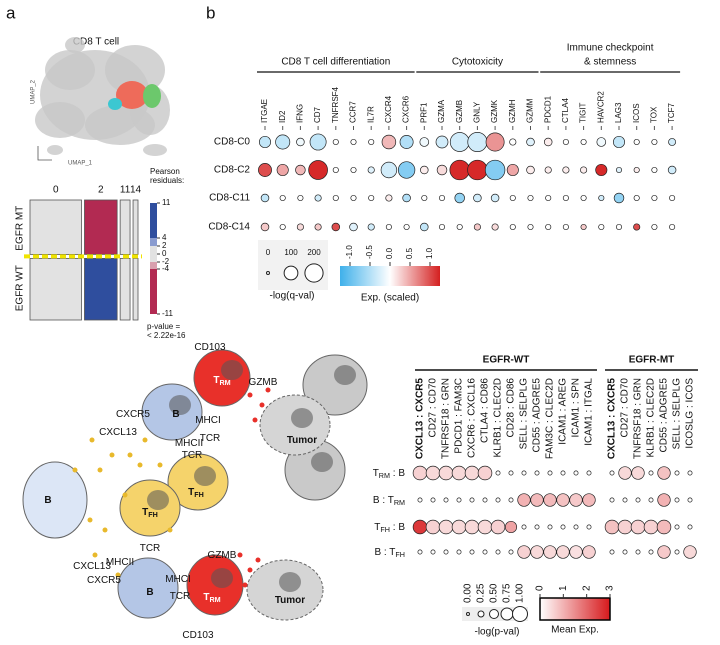  Describe the element at coordinates (125, 289) in the screenshot. I see `mosaic-cell` at that location.